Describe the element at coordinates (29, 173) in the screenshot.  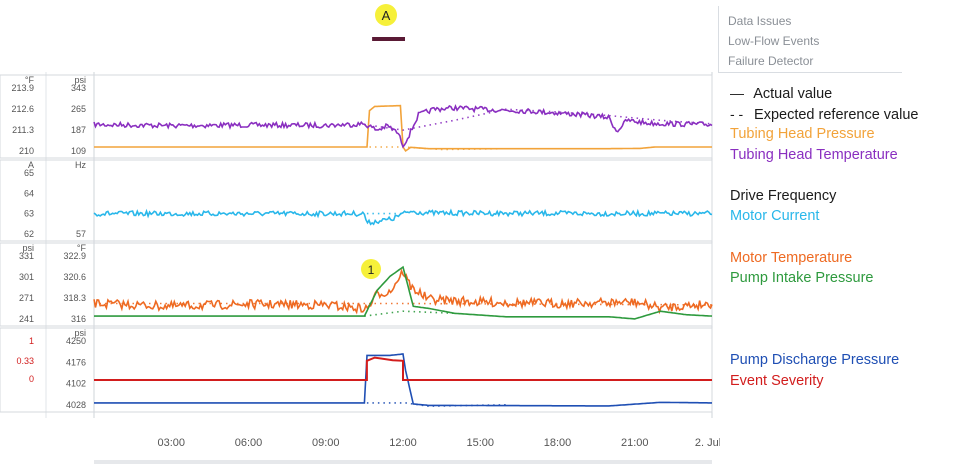
I see `left-tick-label: 65` at that location.